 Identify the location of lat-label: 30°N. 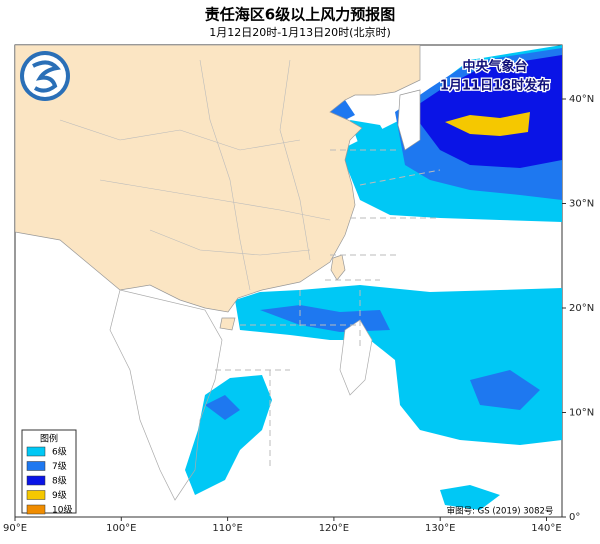
(581, 204).